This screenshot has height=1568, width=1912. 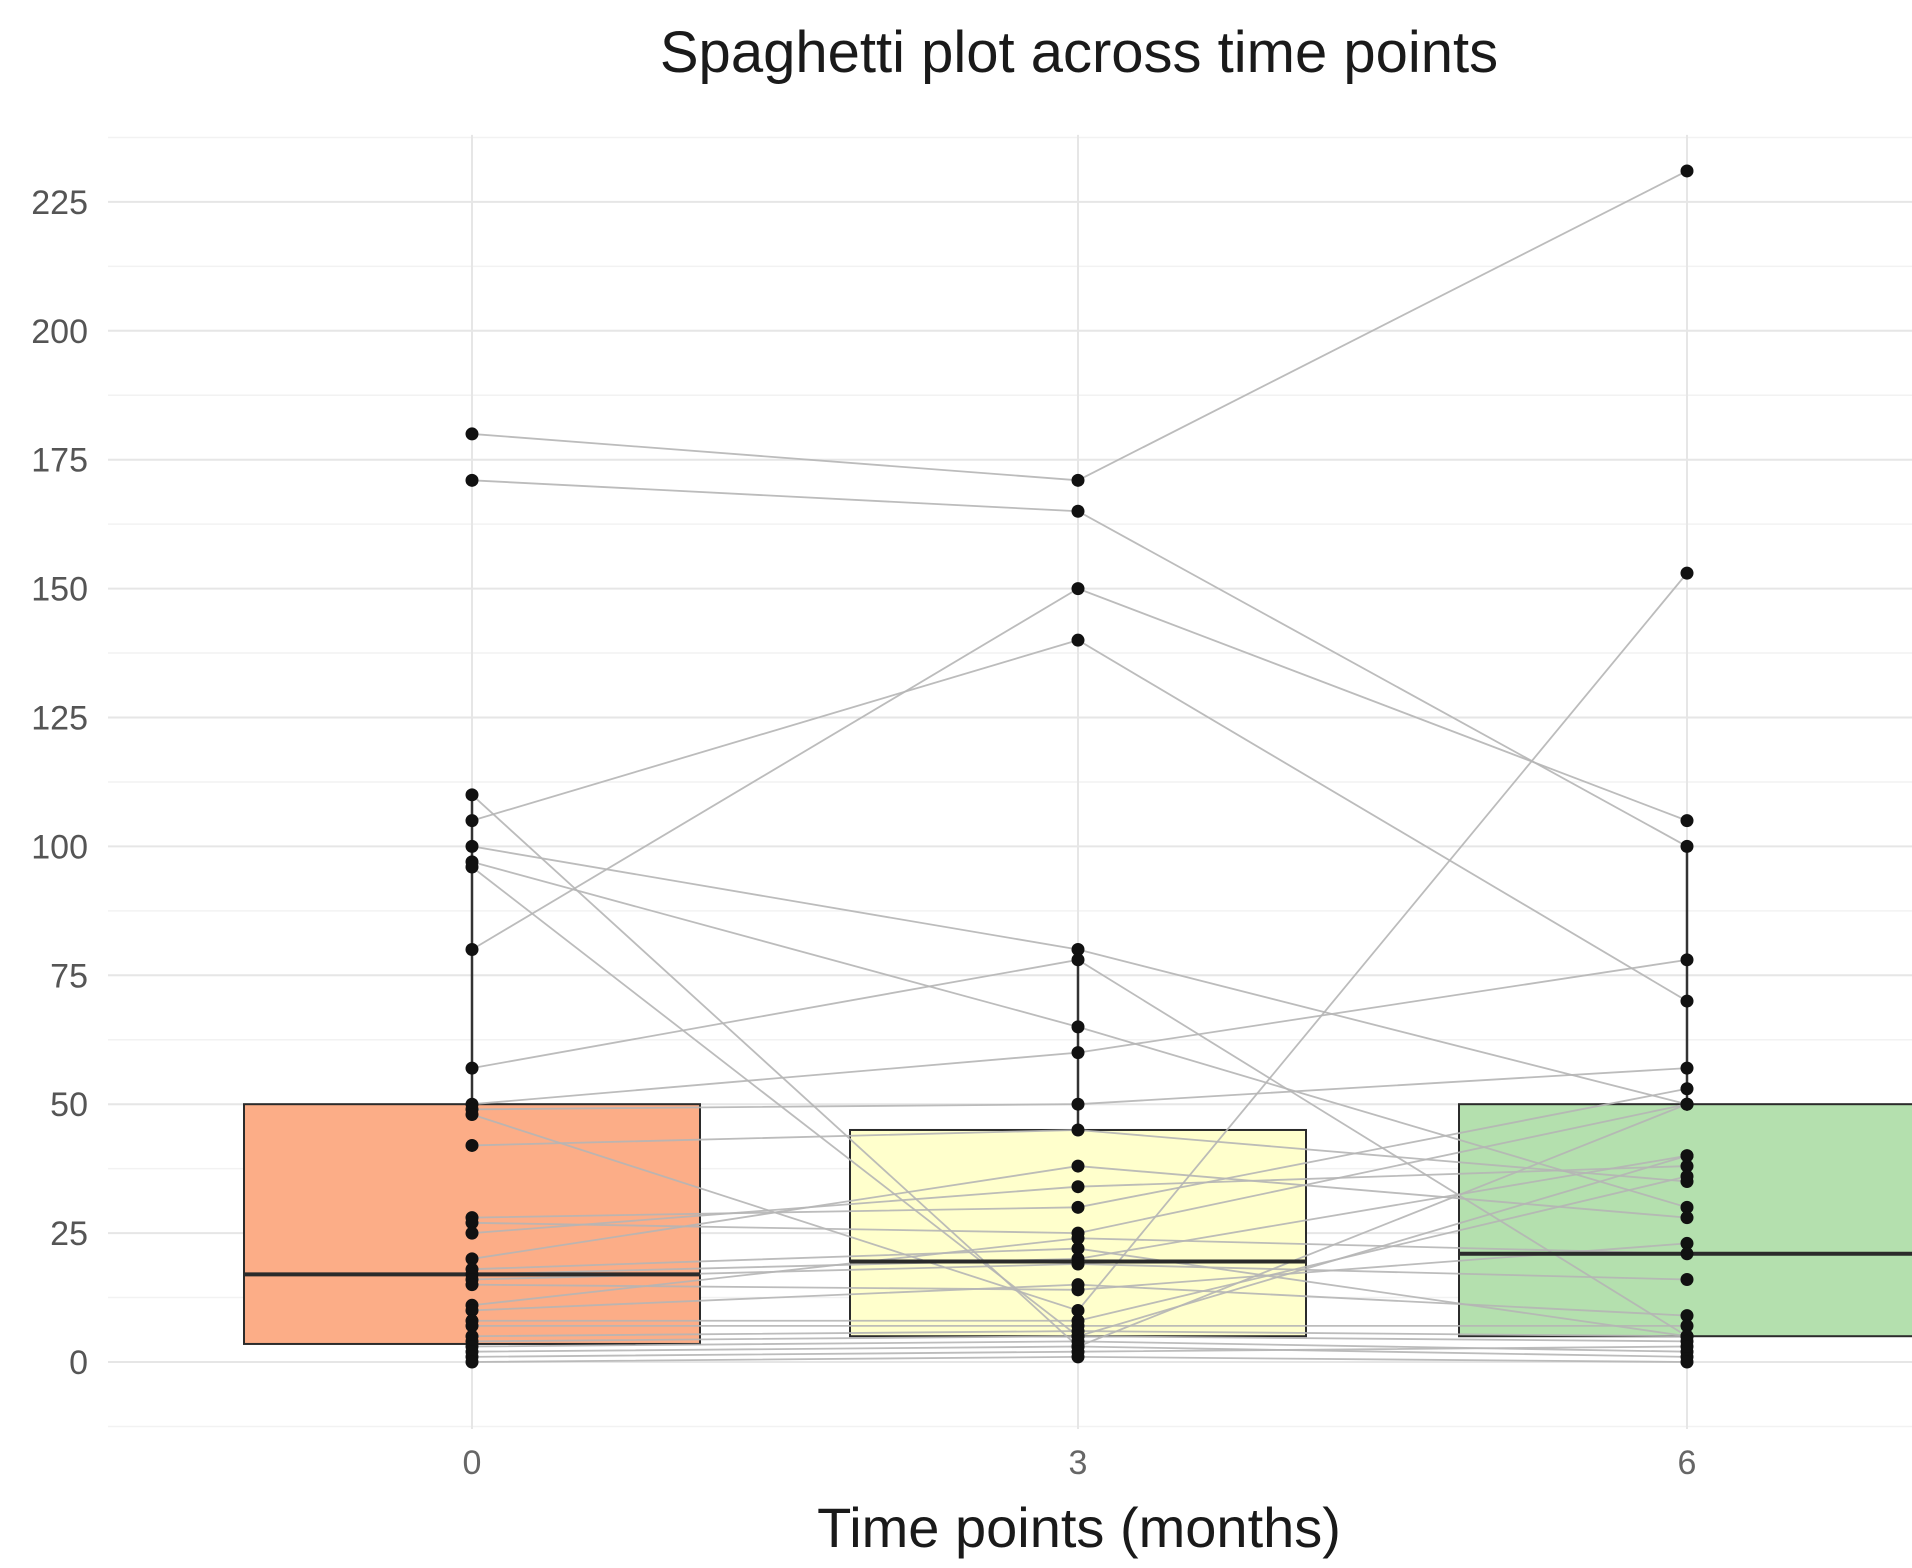 I want to click on x-axis-ticks: 0 3 6, so click(x=1080, y=1463).